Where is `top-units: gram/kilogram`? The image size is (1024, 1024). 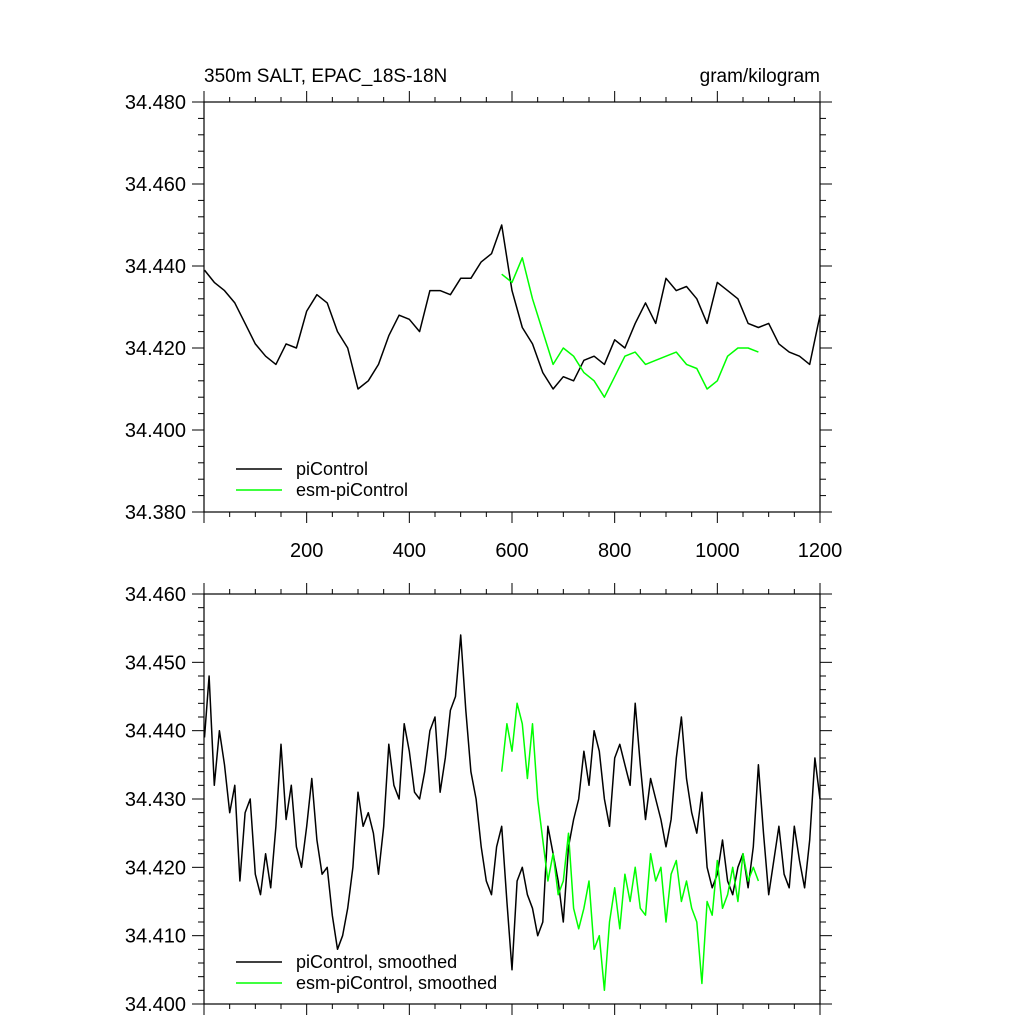
top-units: gram/kilogram is located at coordinates (760, 76).